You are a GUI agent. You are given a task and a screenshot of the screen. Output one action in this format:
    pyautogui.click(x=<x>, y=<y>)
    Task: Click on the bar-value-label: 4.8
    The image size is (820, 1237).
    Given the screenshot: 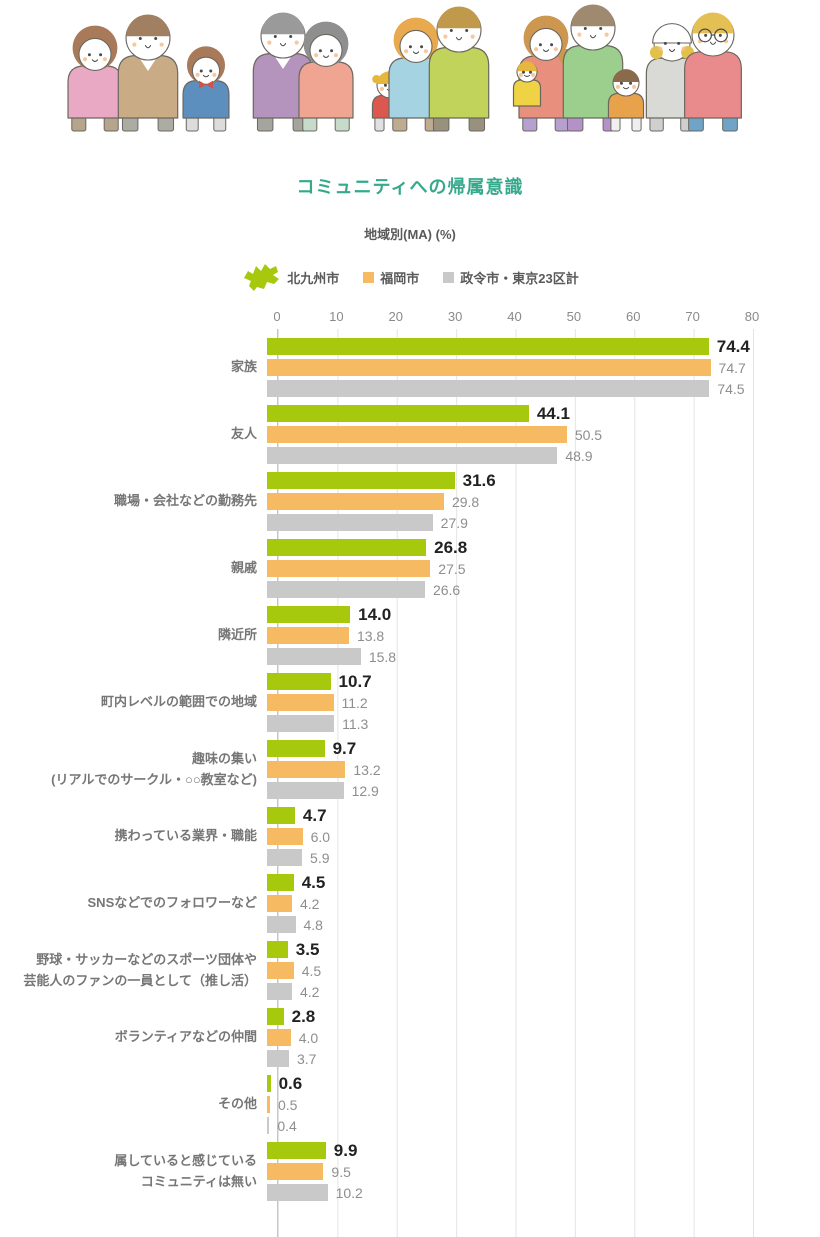 What is the action you would take?
    pyautogui.click(x=313, y=924)
    